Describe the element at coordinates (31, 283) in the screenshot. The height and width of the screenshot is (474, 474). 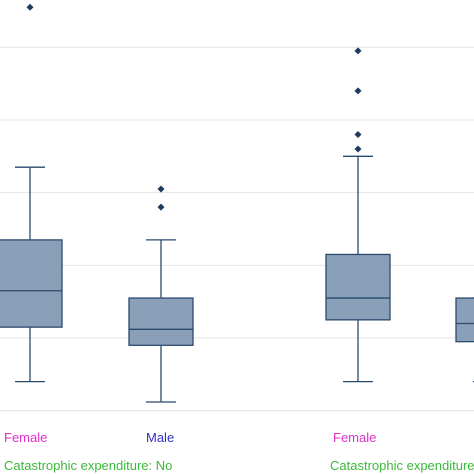
I see `box-0-iqr` at that location.